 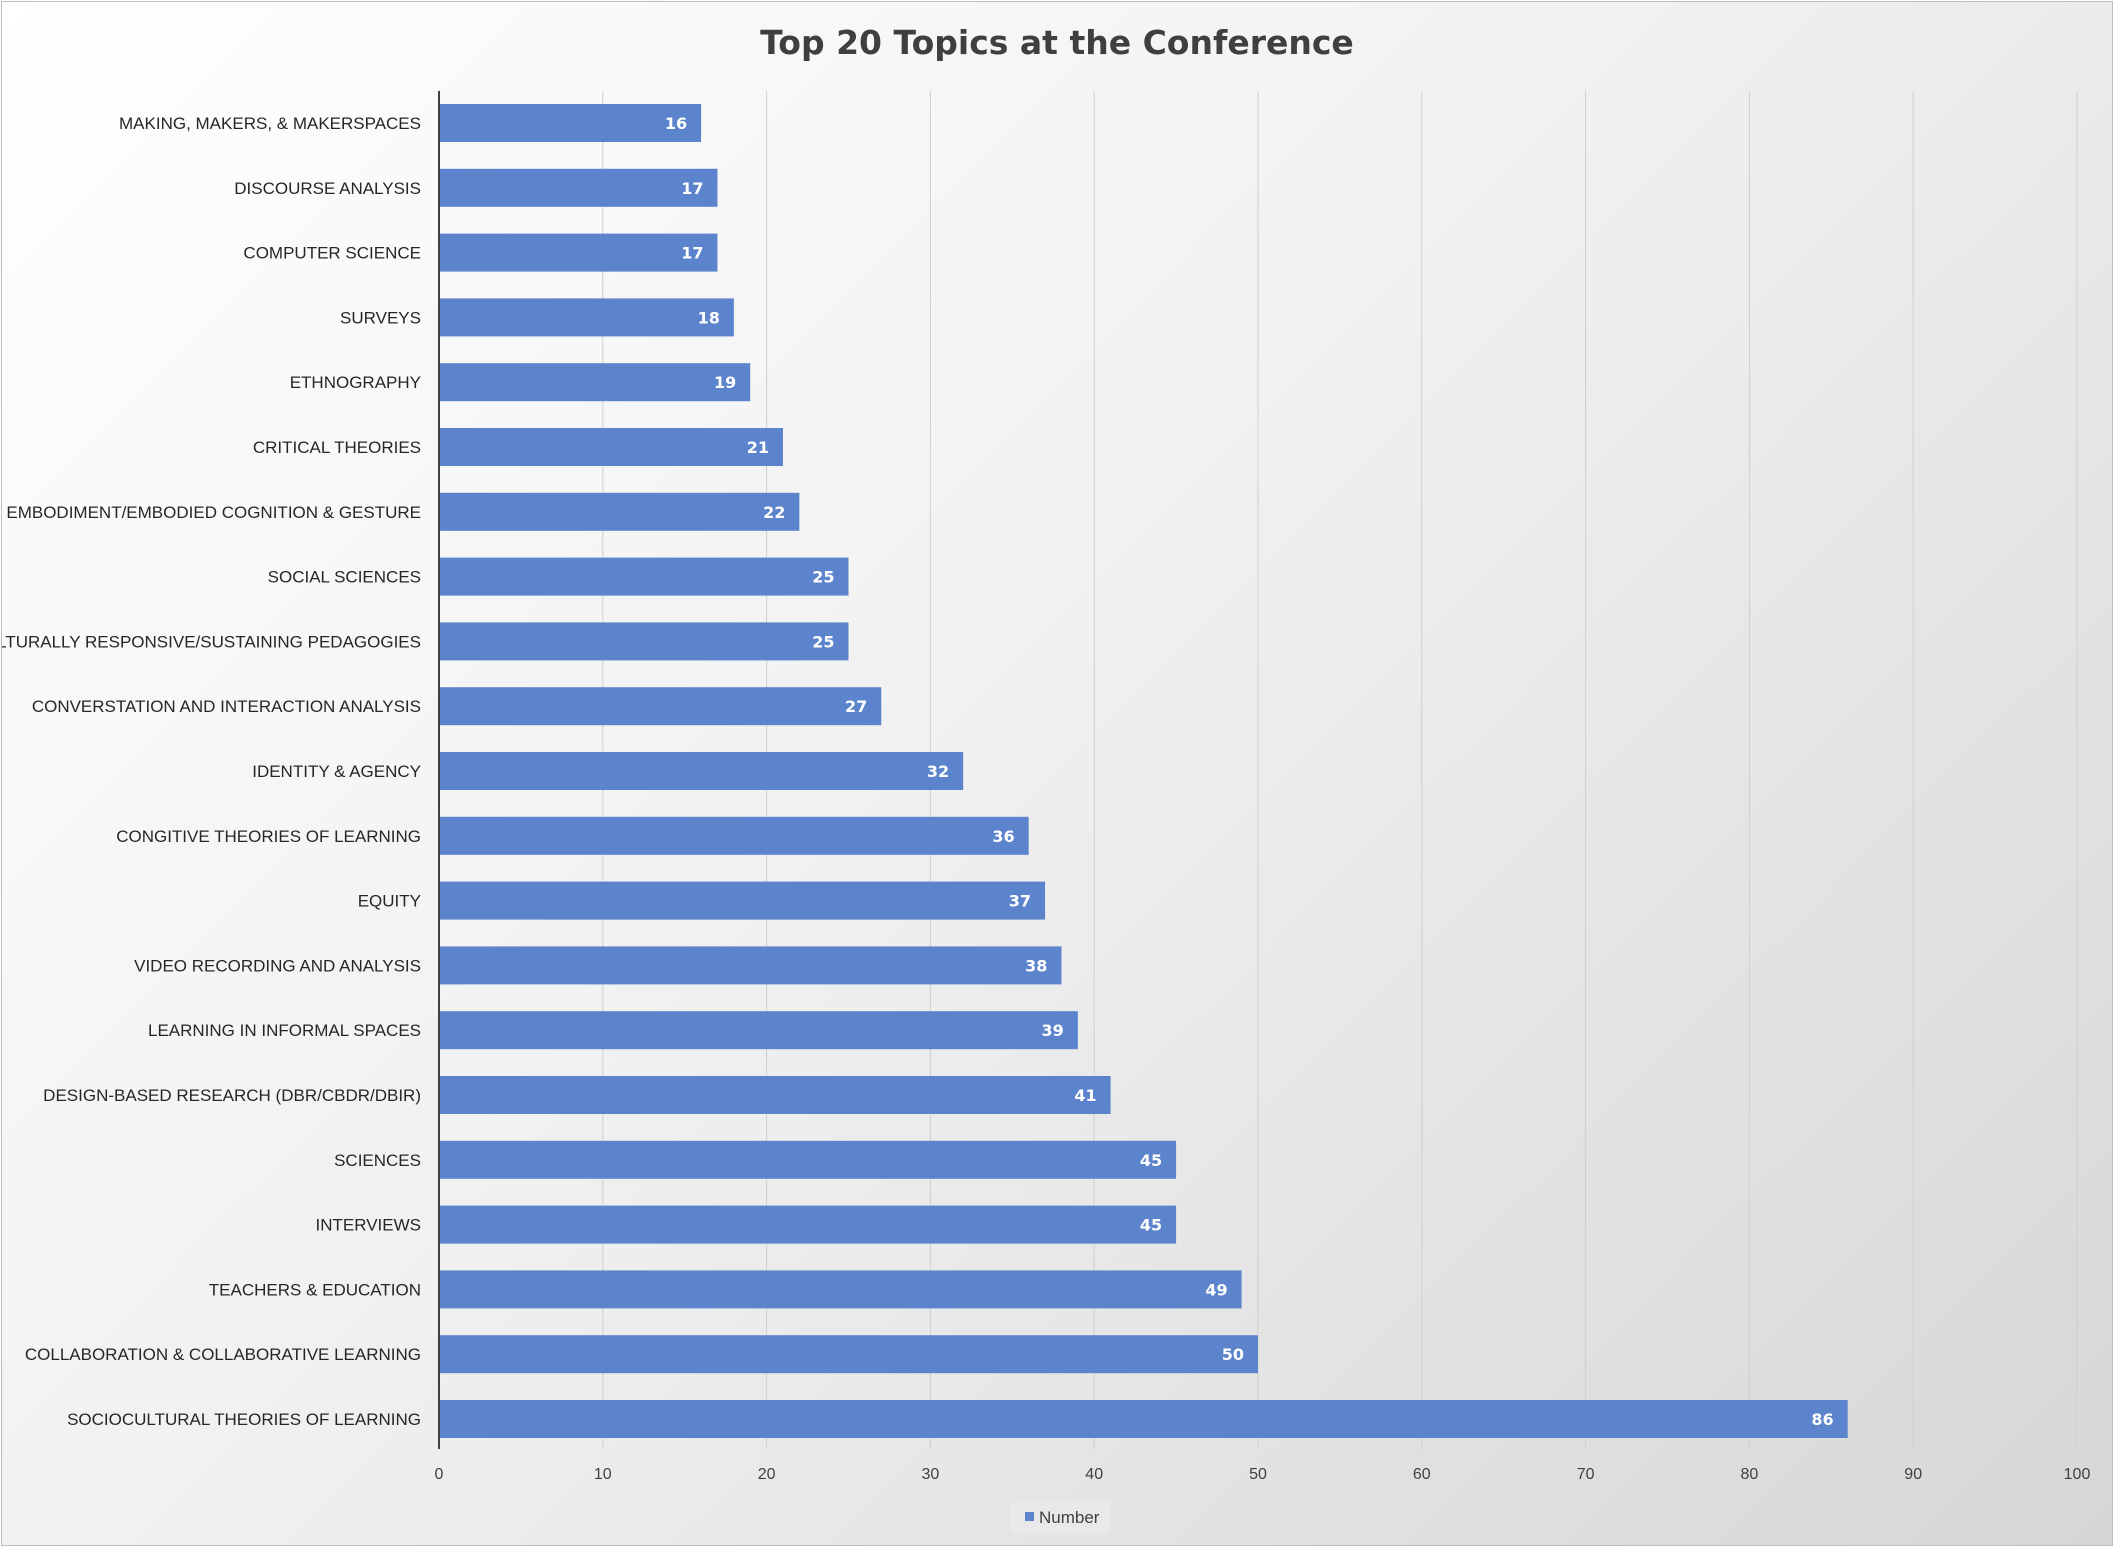 What do you see at coordinates (709, 317) in the screenshot?
I see `data-label: 18` at bounding box center [709, 317].